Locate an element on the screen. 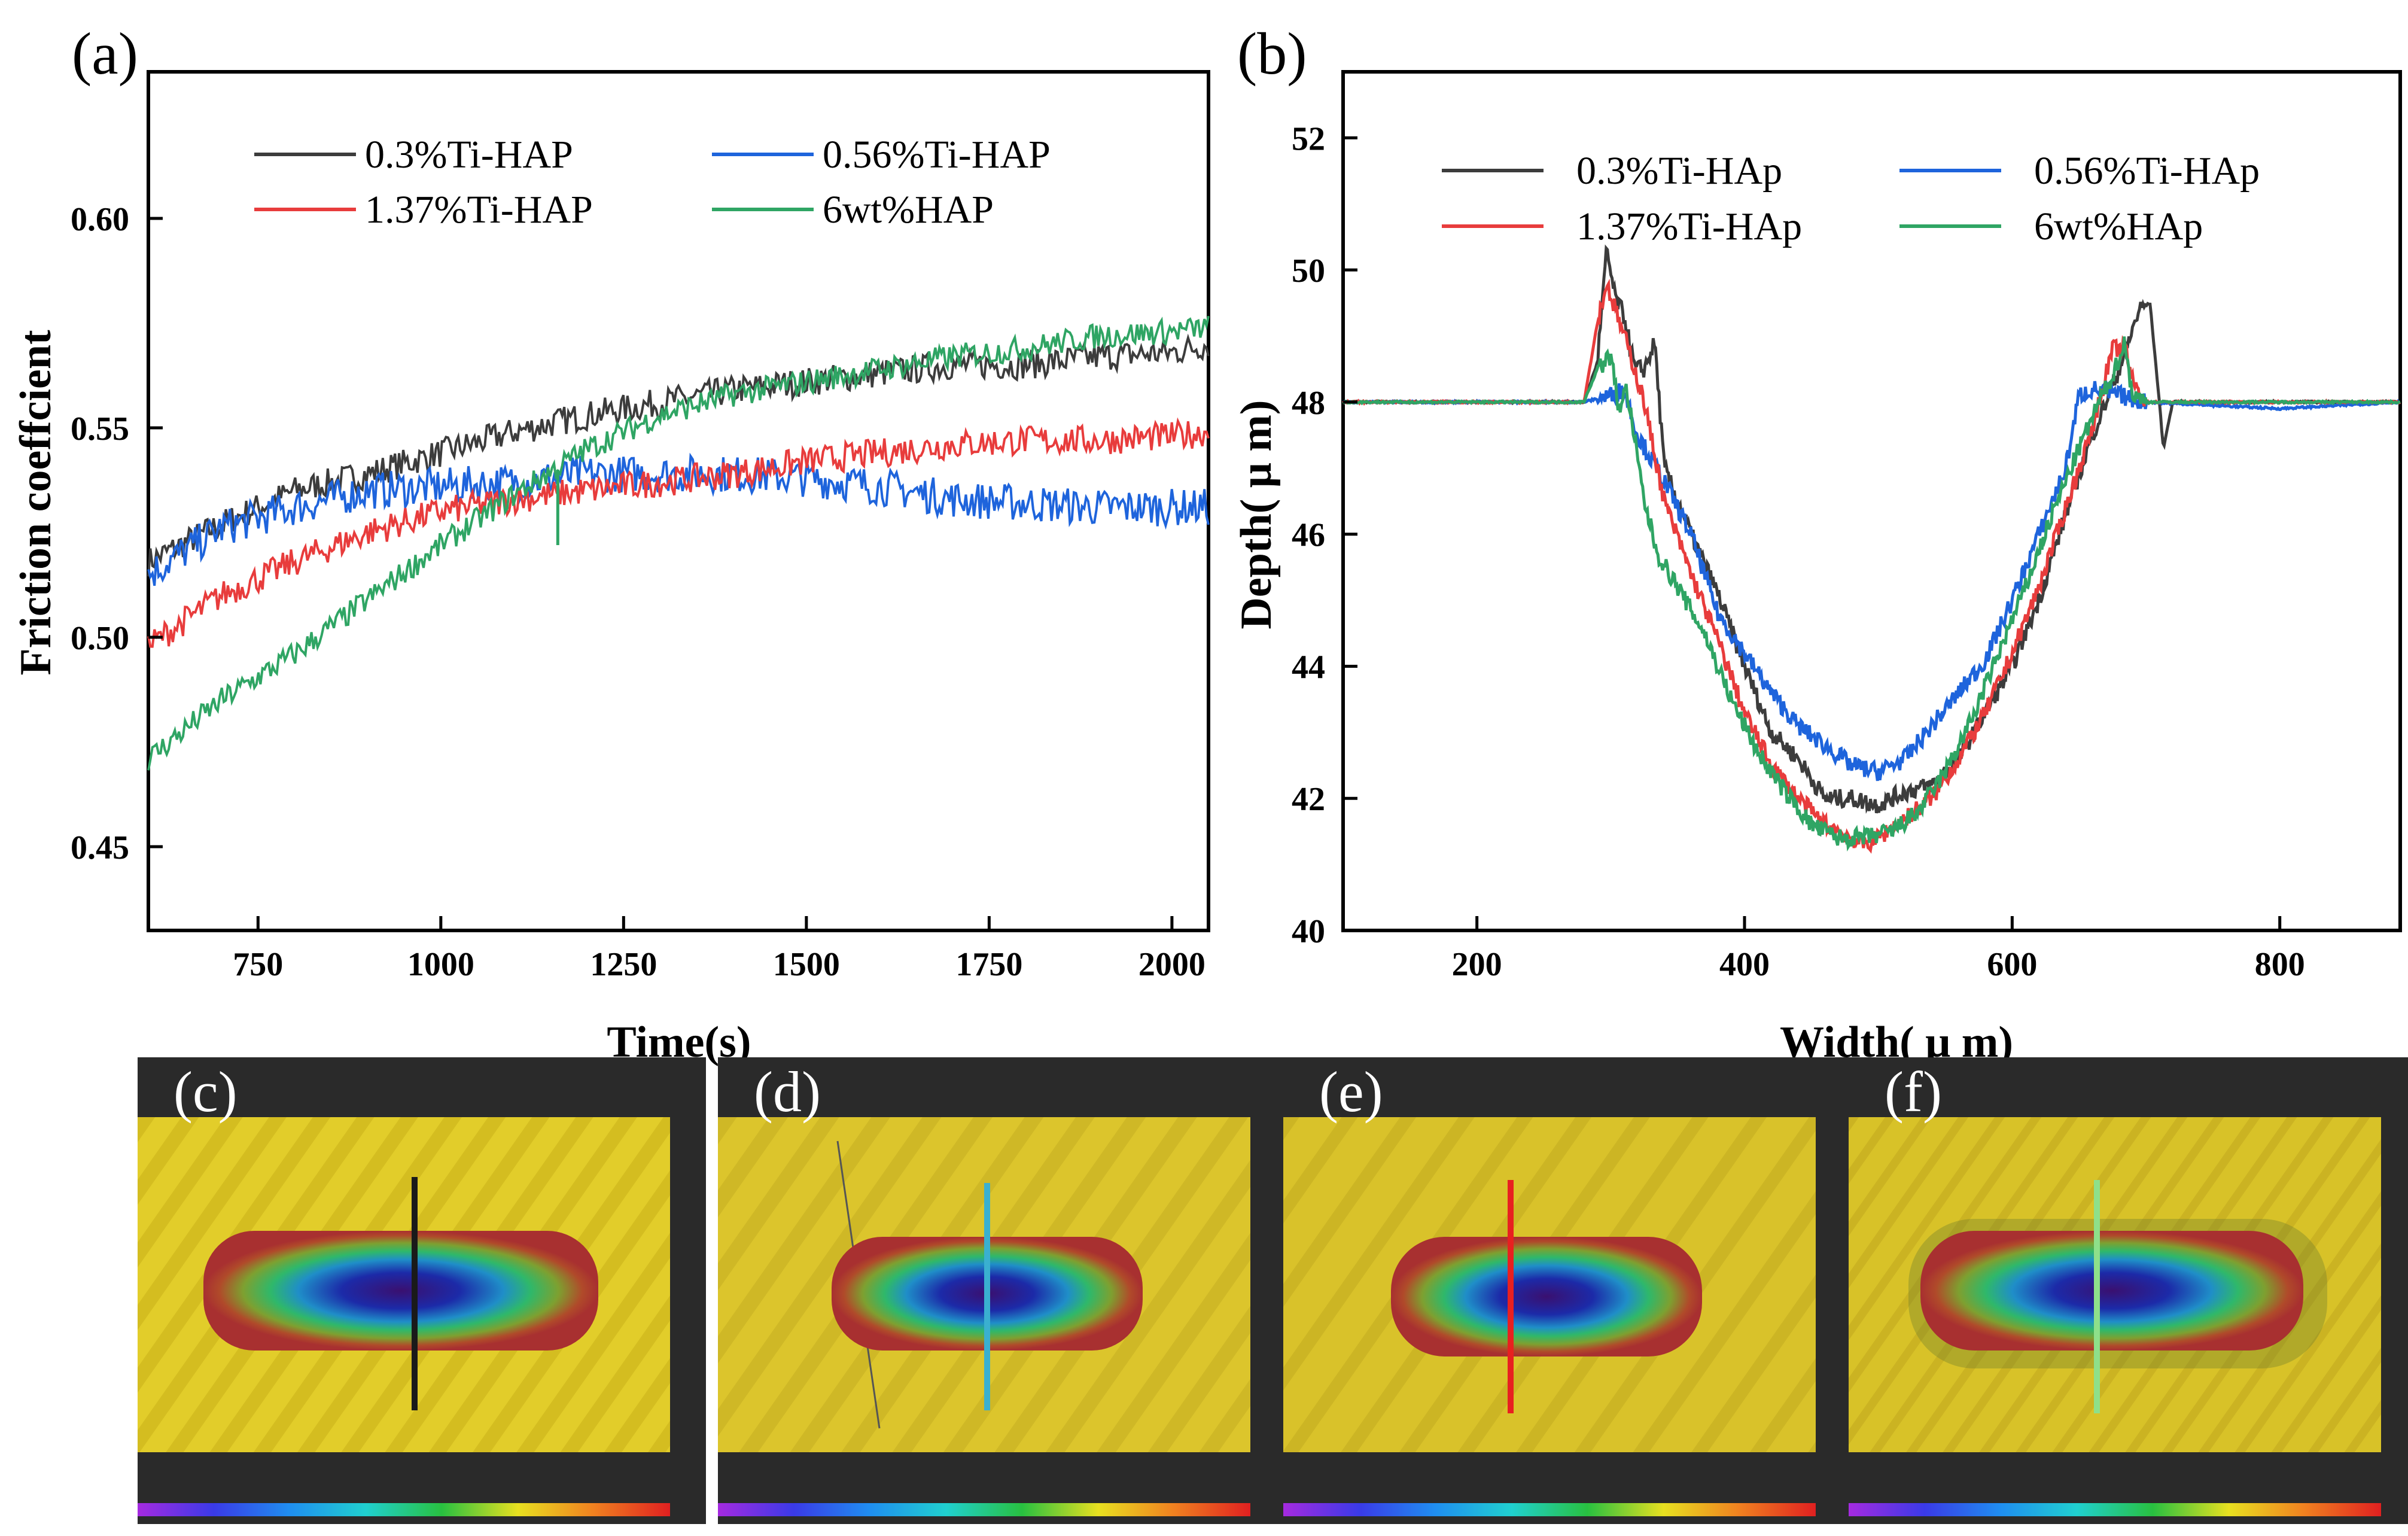 The width and height of the screenshot is (2408, 1536). series-line-1.37%Ti-HAP is located at coordinates (679, 532).